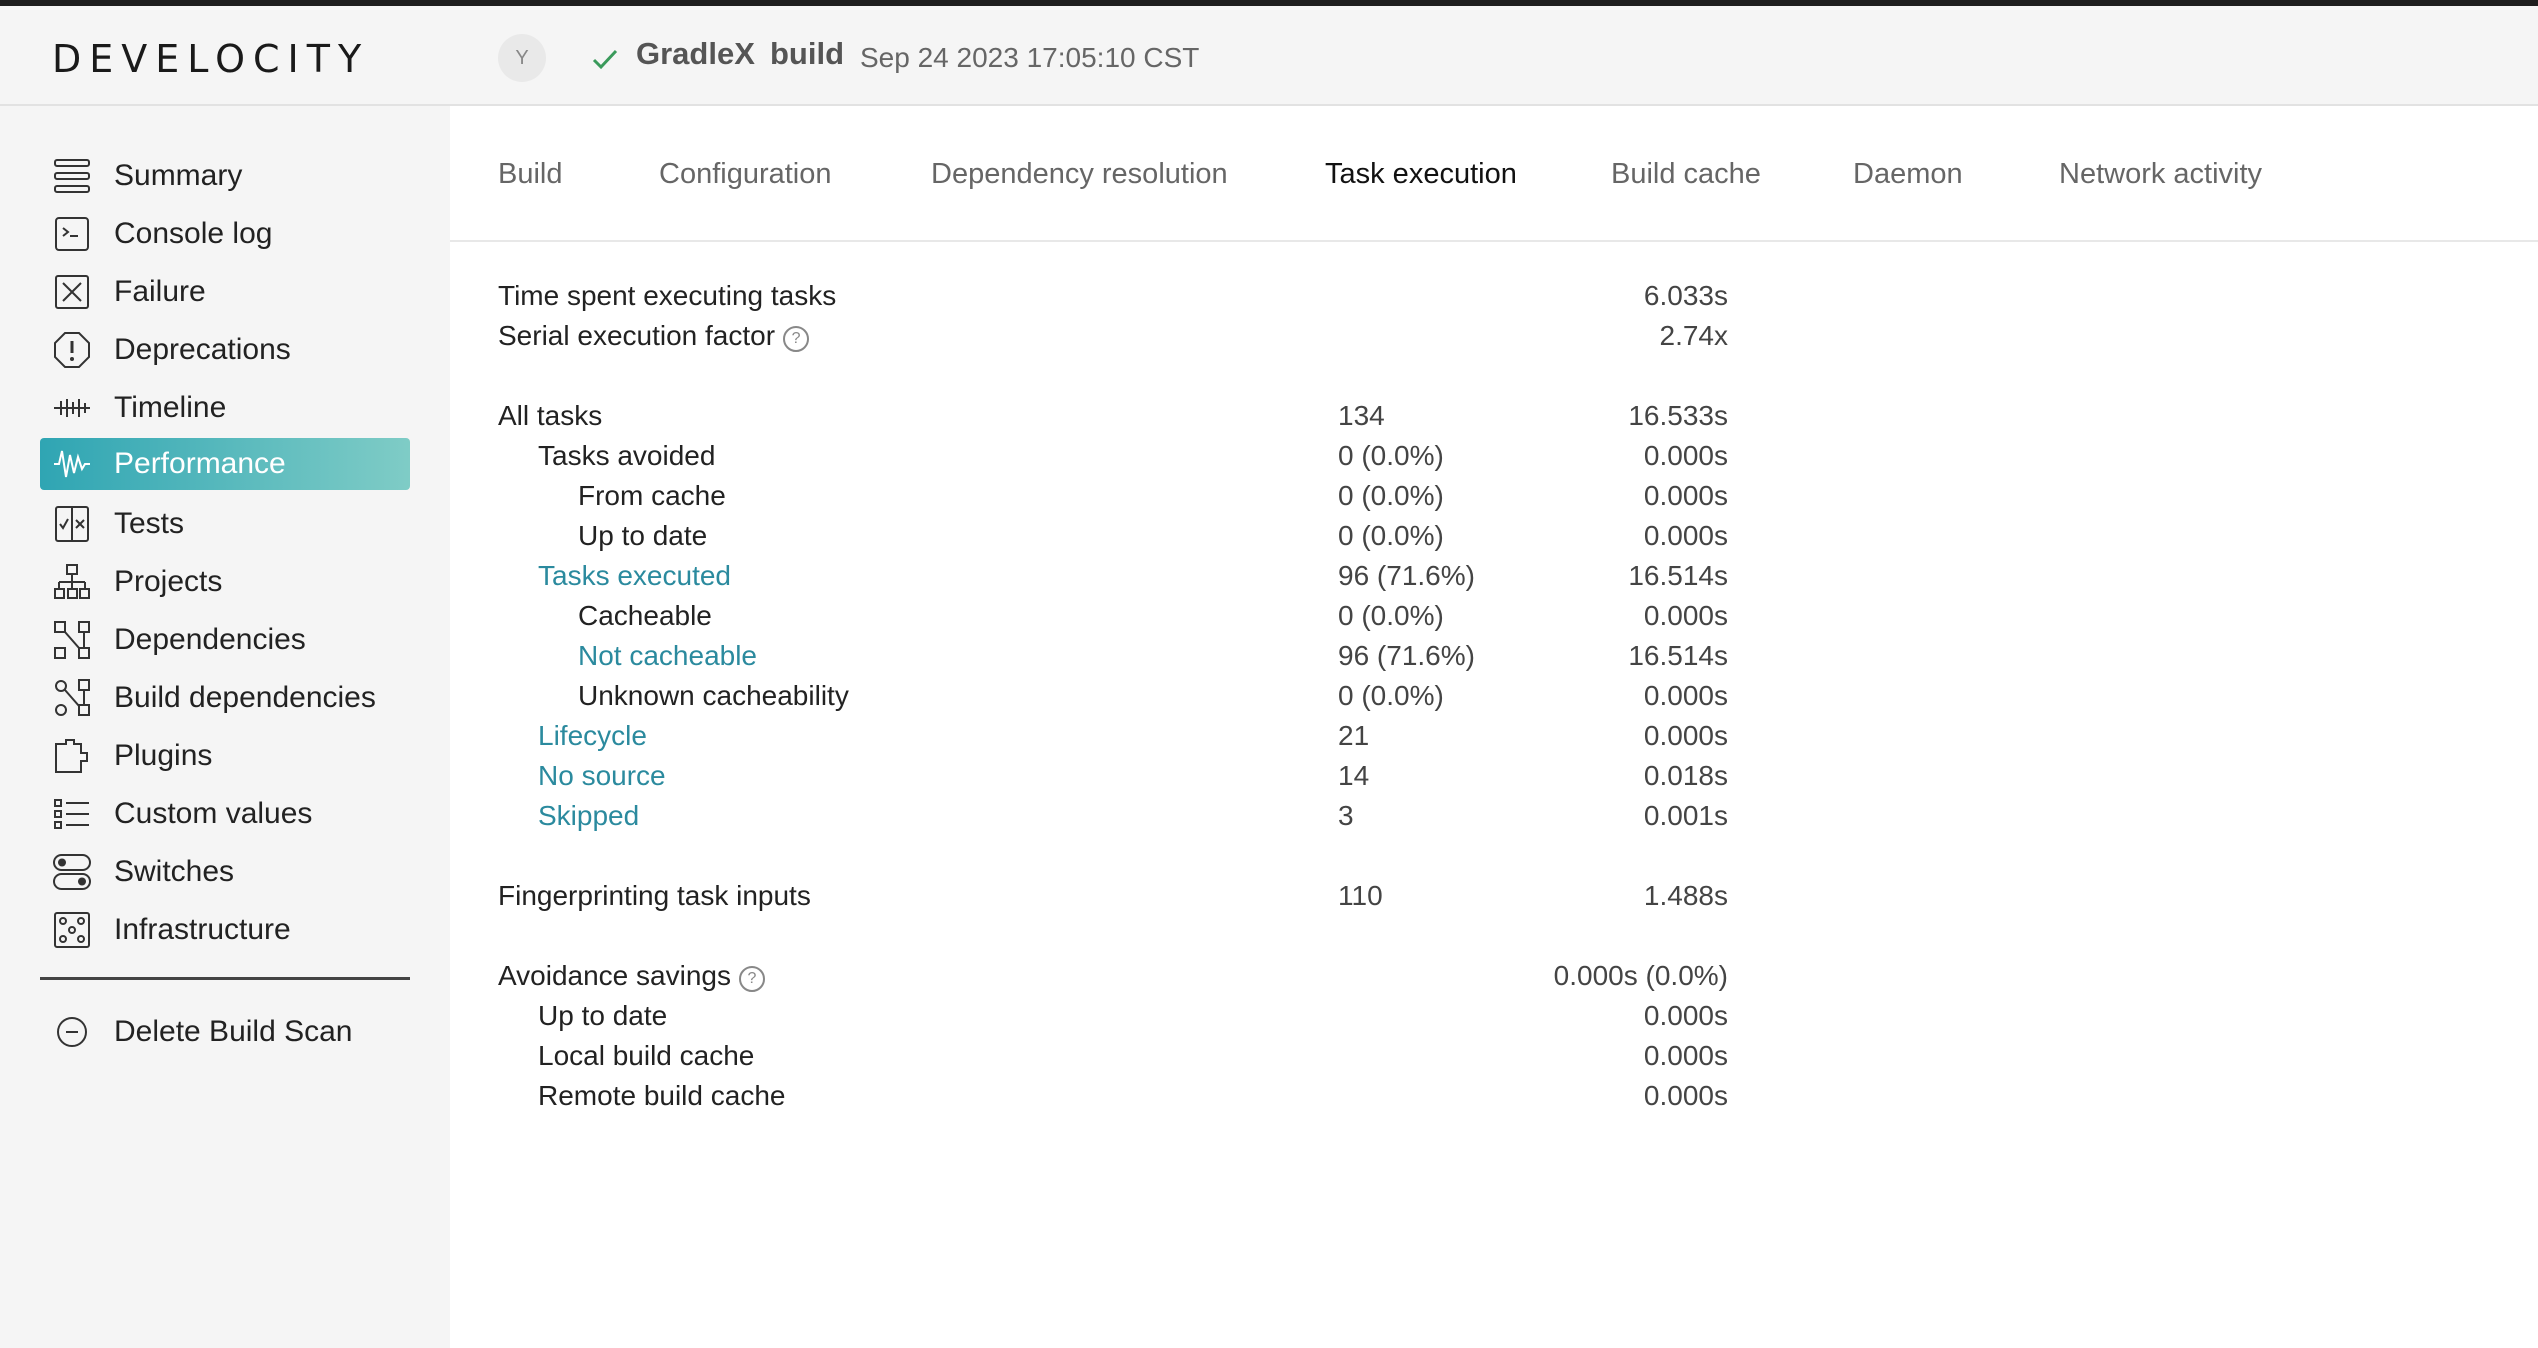 Image resolution: width=2538 pixels, height=1348 pixels. I want to click on sidebar-item-timeline: Timeline, so click(225, 408).